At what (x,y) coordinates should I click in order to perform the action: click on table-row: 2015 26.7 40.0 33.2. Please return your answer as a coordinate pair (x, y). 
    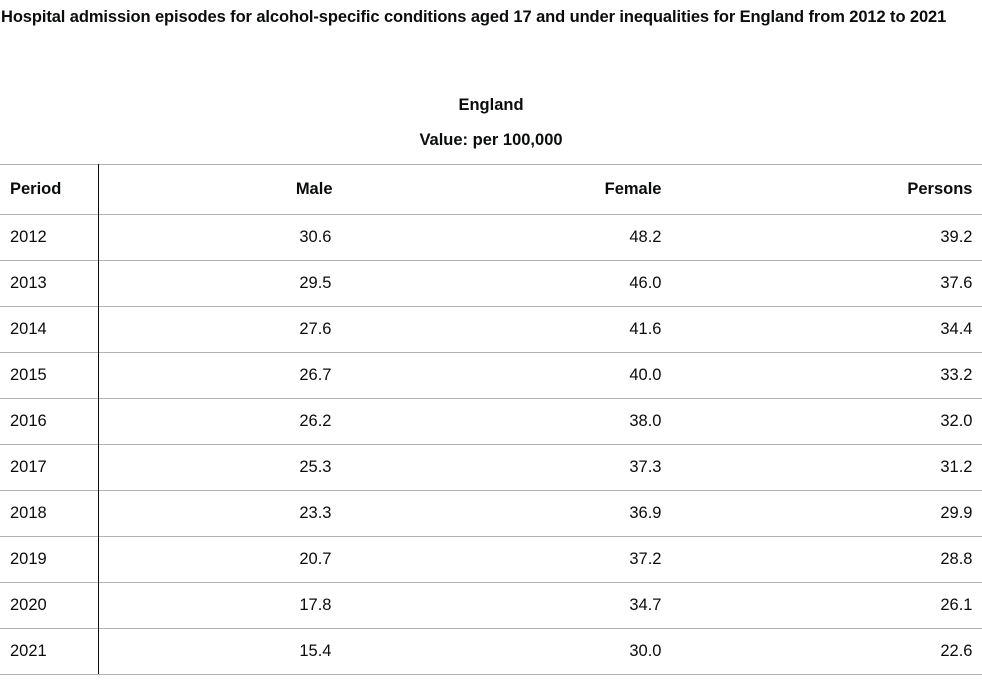
    Looking at the image, I should click on (491, 375).